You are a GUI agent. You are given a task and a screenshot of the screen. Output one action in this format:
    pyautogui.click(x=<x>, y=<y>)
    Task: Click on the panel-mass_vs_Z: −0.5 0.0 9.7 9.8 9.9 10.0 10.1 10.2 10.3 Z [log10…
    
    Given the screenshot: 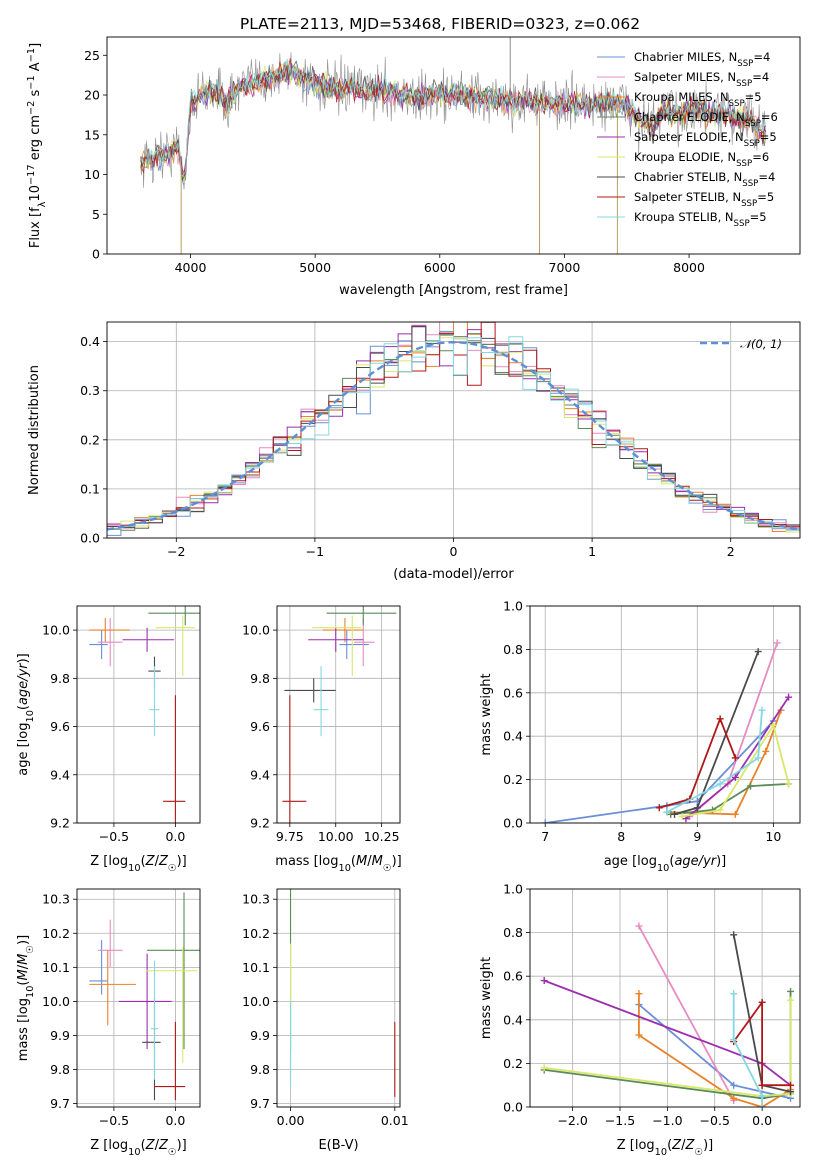 What is the action you would take?
    pyautogui.click(x=108, y=1023)
    